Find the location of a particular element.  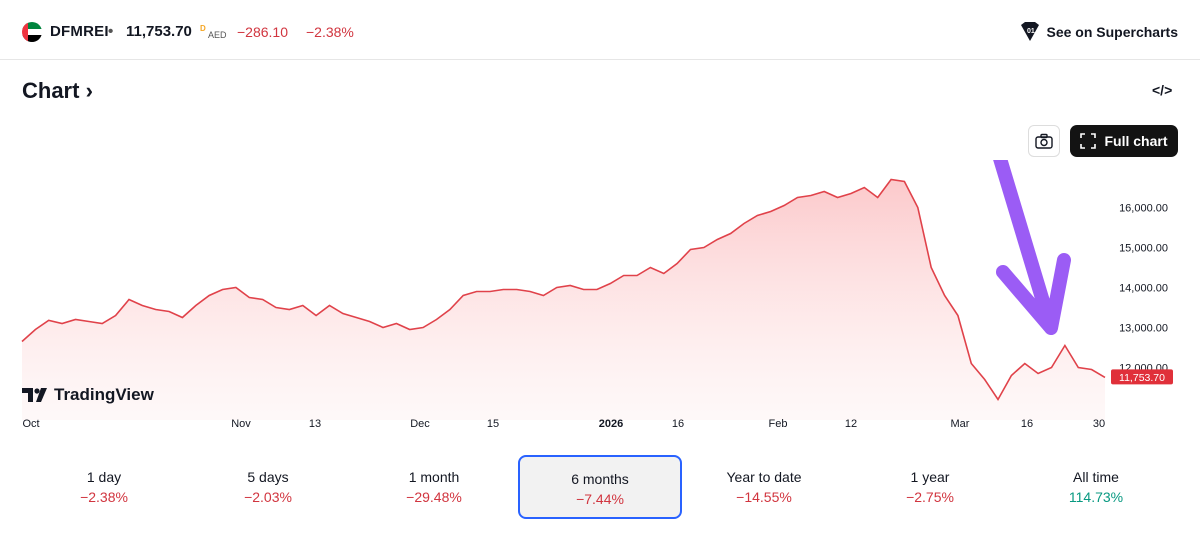

x-tick-label: 2026 is located at coordinates (611, 424).